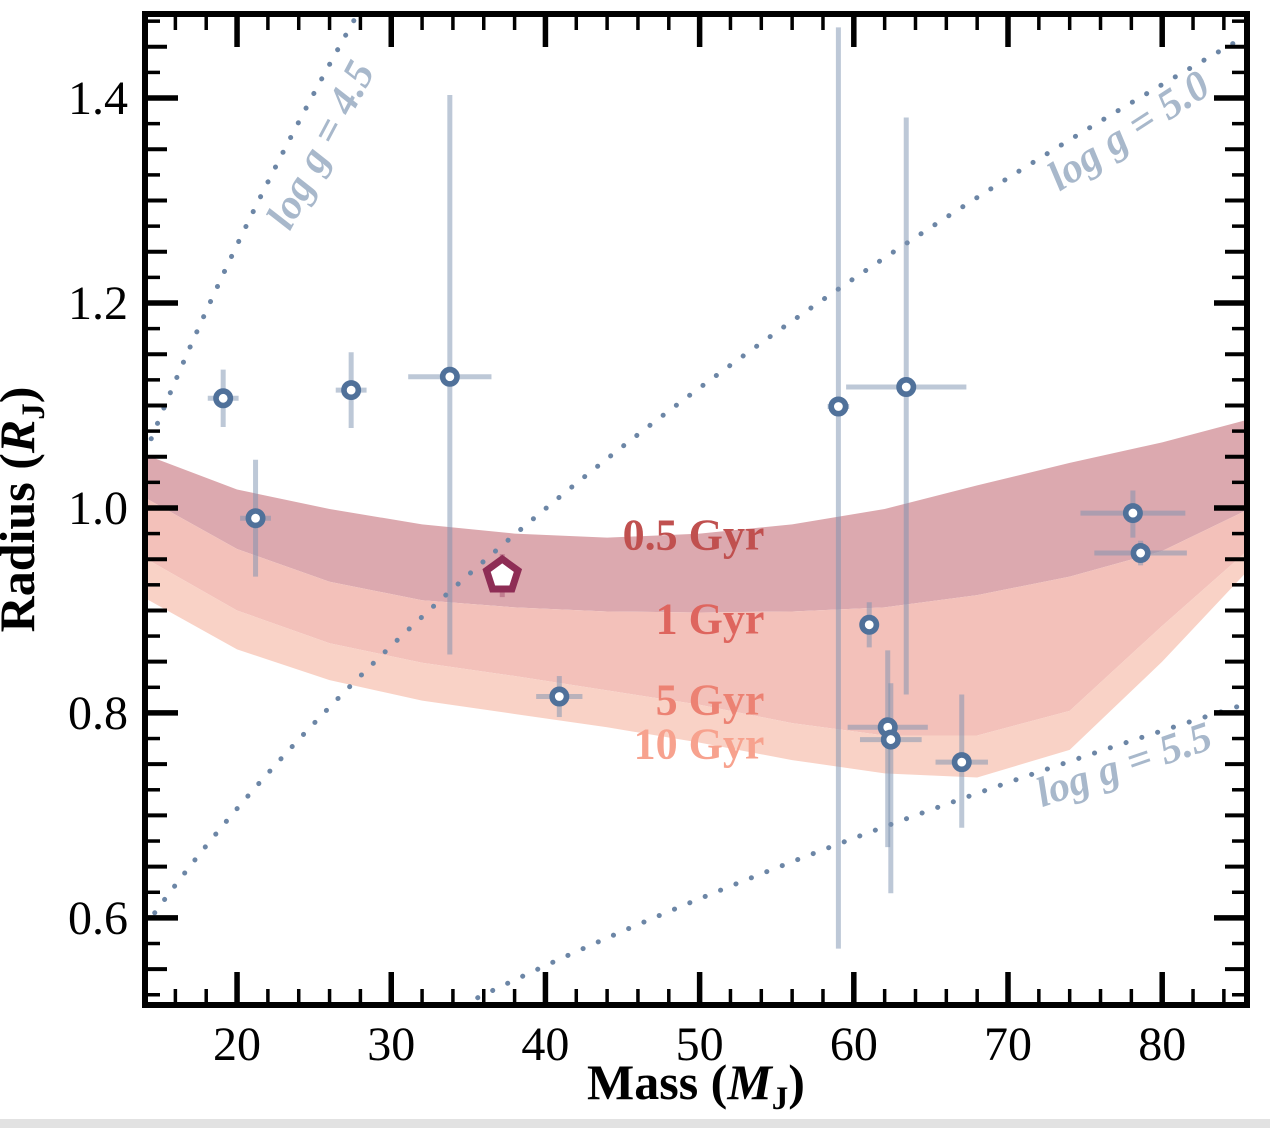 Image resolution: width=1270 pixels, height=1128 pixels. I want to click on x-tick-label: 20, so click(237, 1044).